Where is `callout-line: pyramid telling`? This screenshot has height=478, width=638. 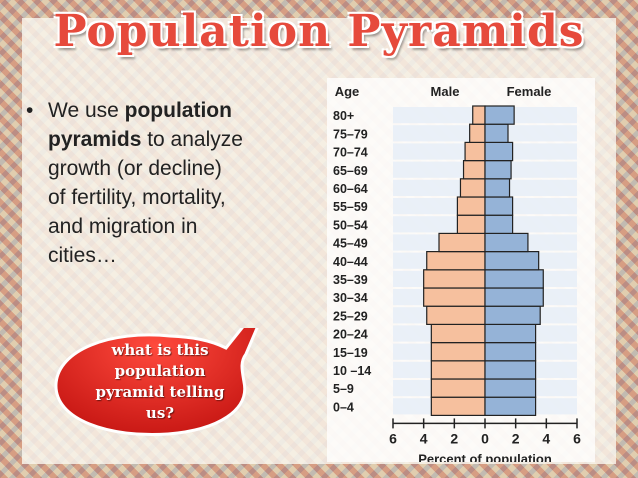 callout-line: pyramid telling is located at coordinates (160, 392).